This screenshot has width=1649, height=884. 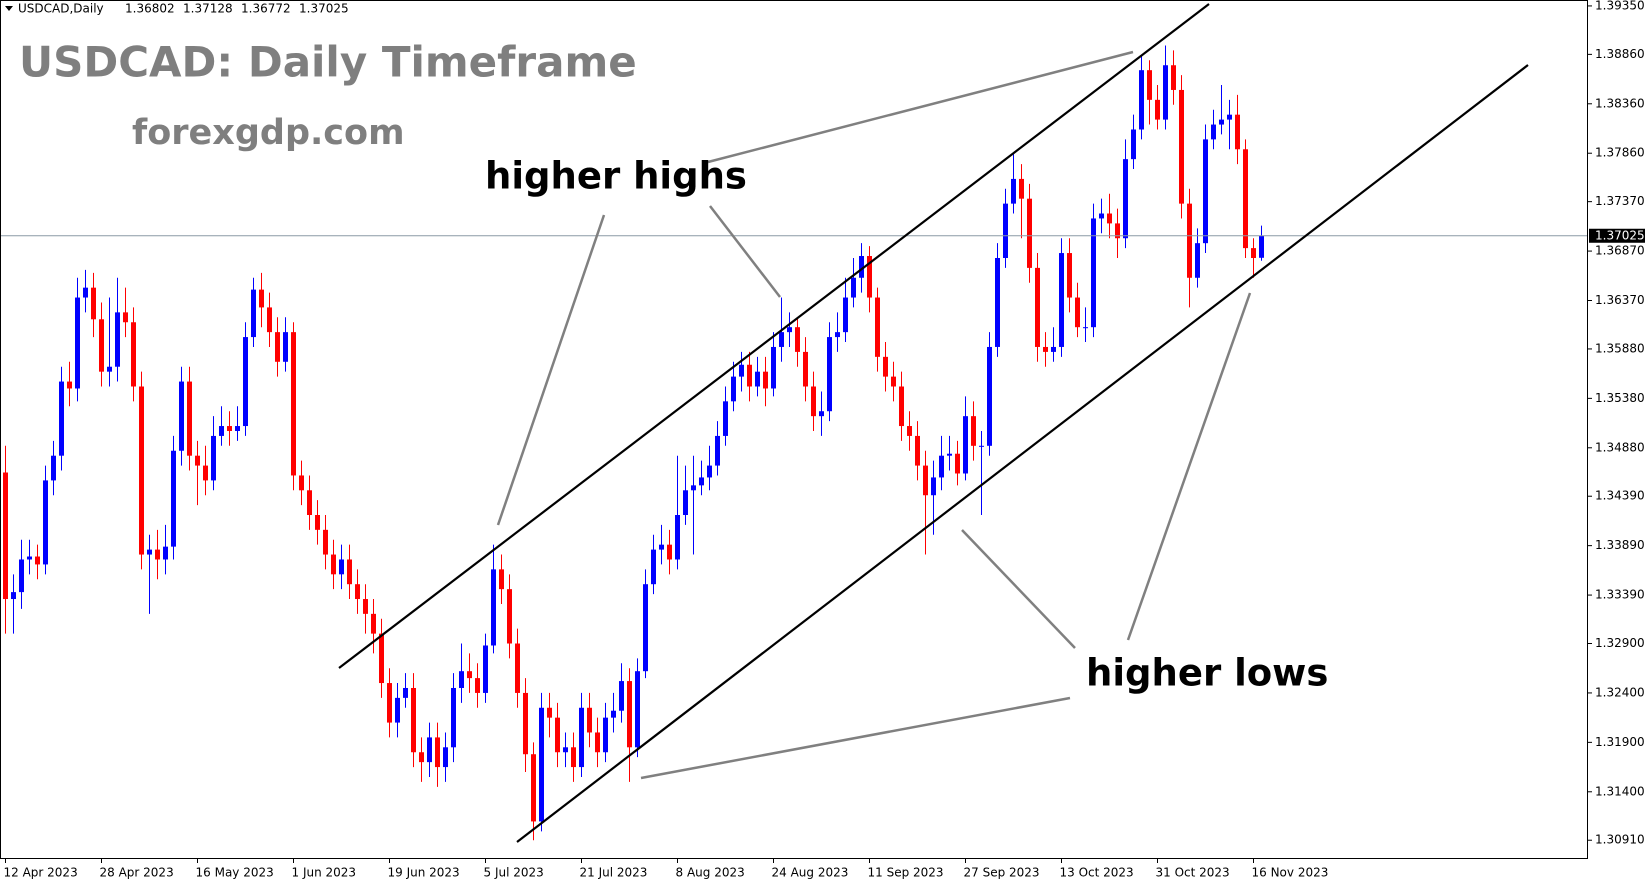 I want to click on x-tick-label: 5 Jul 2023, so click(x=514, y=873).